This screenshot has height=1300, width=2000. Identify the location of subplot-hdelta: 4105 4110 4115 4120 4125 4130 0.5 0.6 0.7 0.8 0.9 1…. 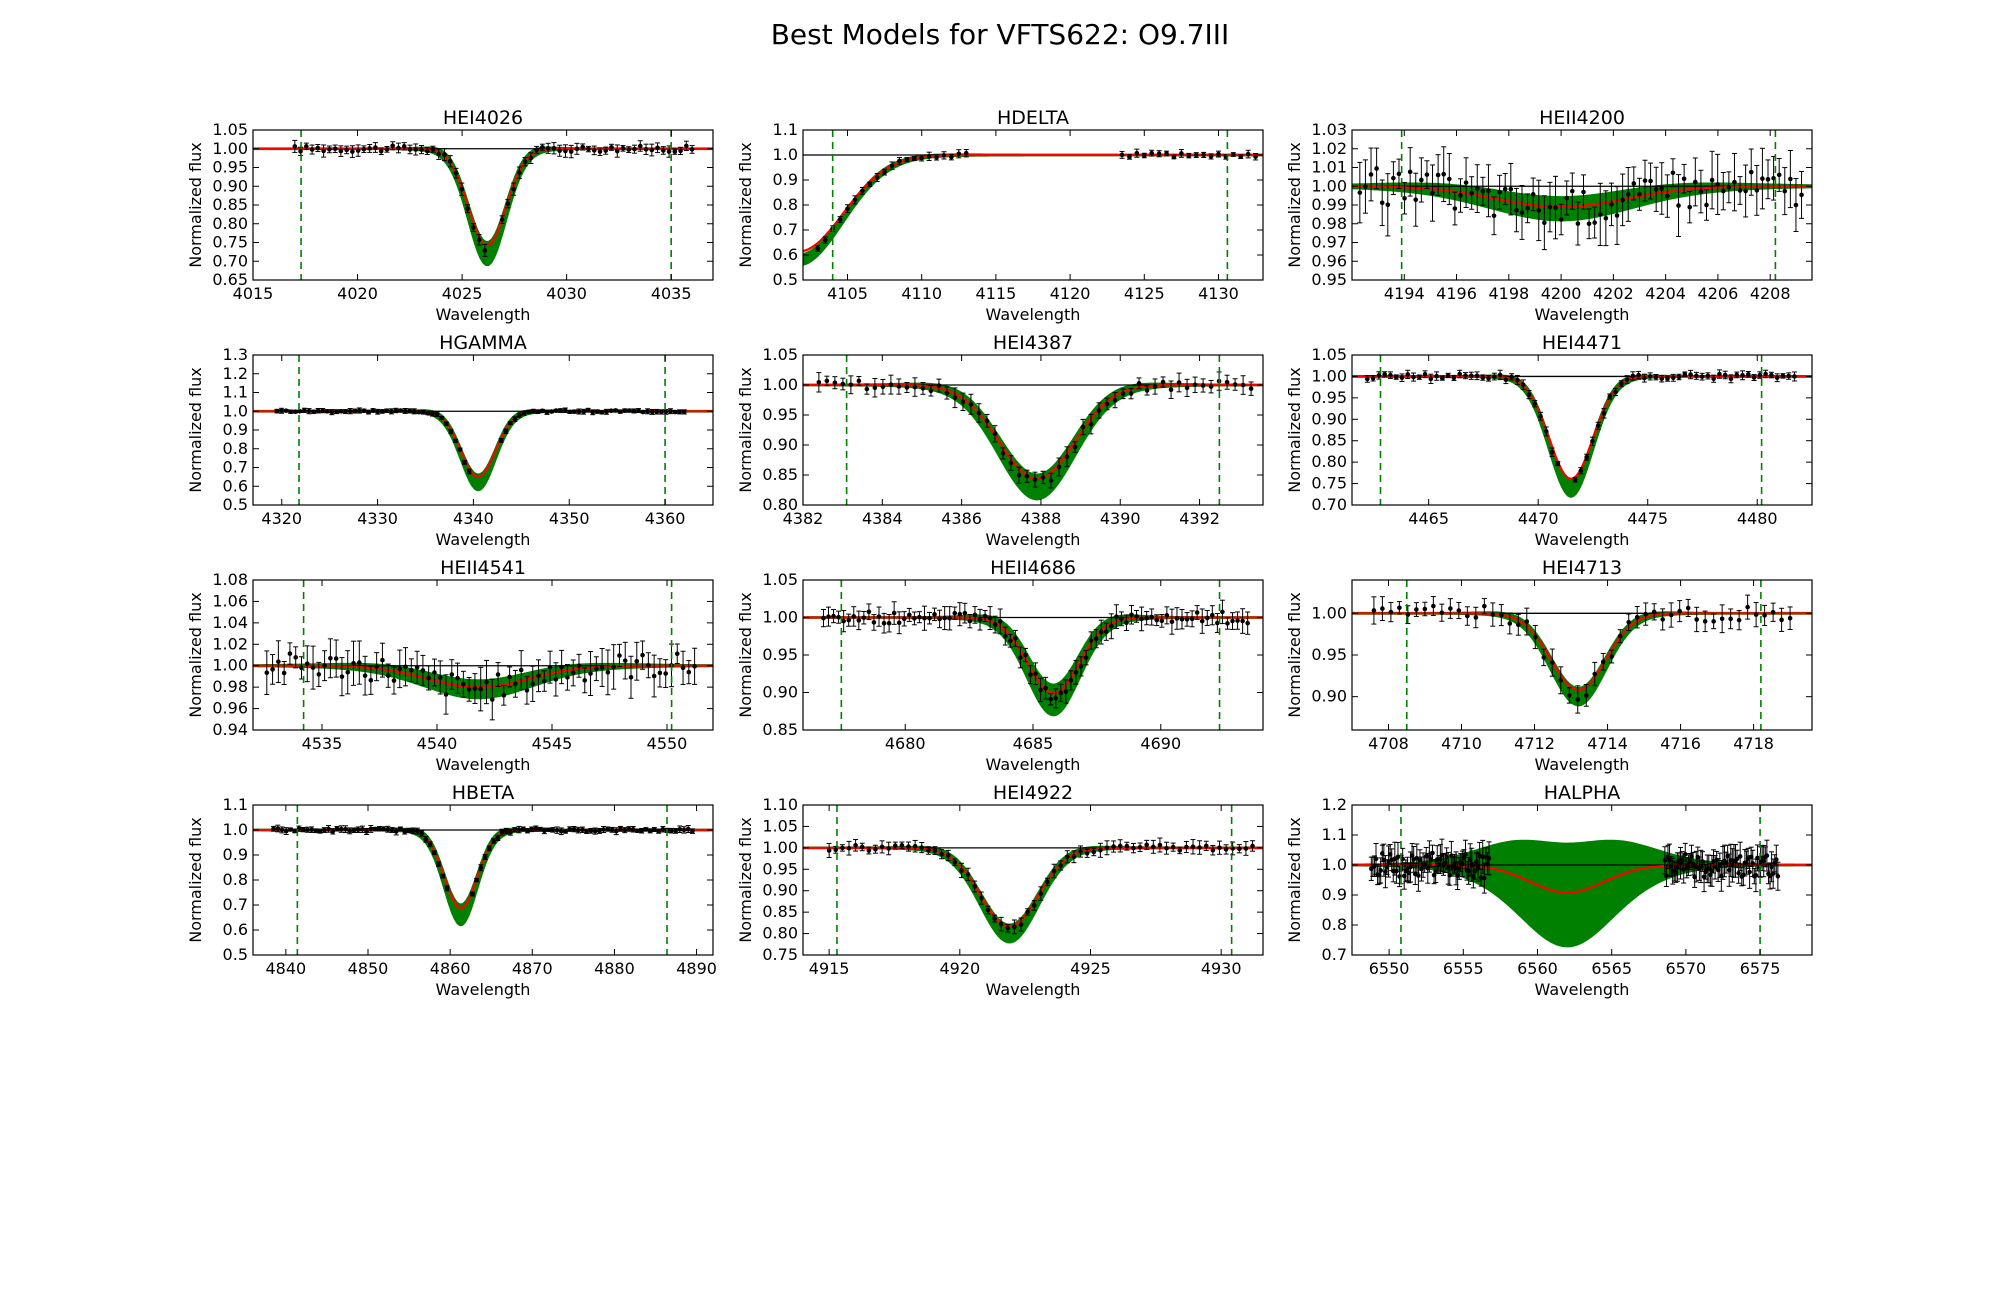
(1000, 215).